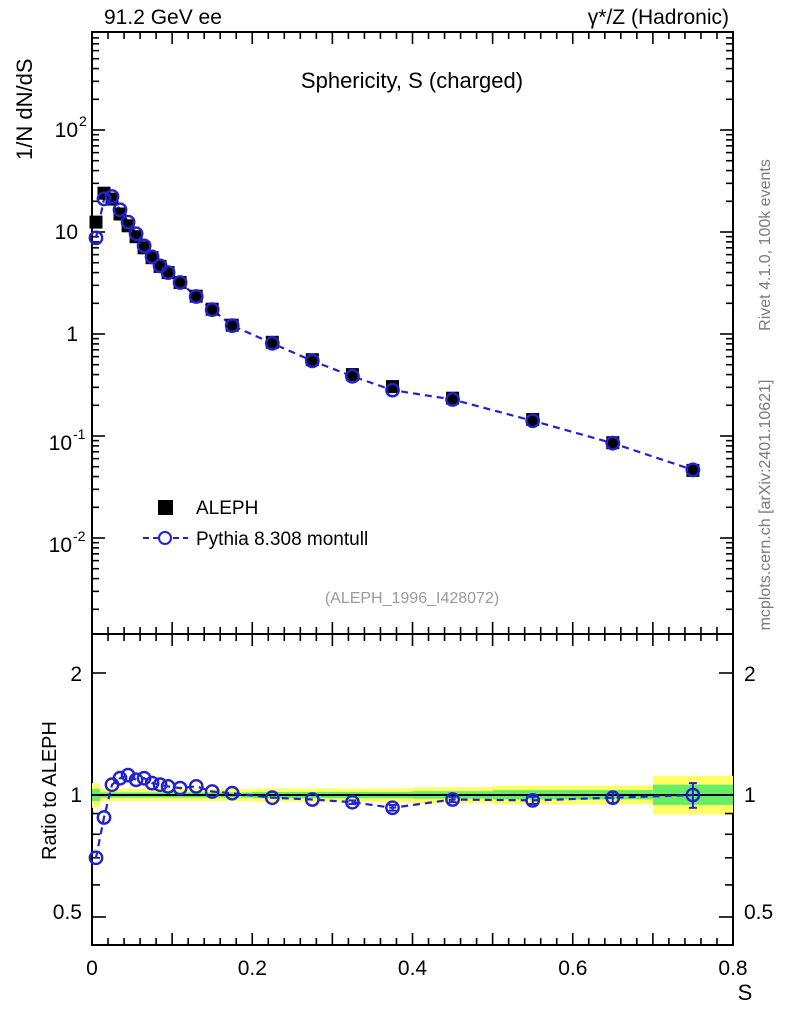  Describe the element at coordinates (72, 334) in the screenshot. I see `y-tick-label-1: 1` at that location.